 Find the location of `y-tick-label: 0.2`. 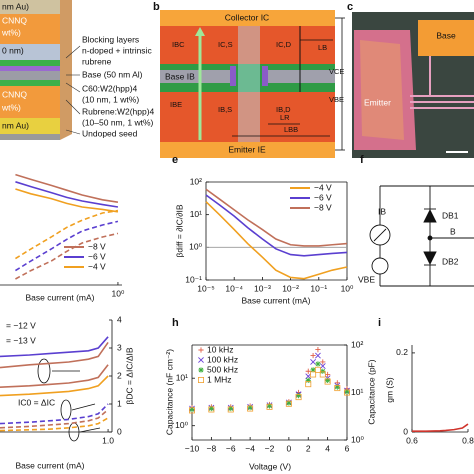

y-tick-label: 0.2 is located at coordinates (402, 352).